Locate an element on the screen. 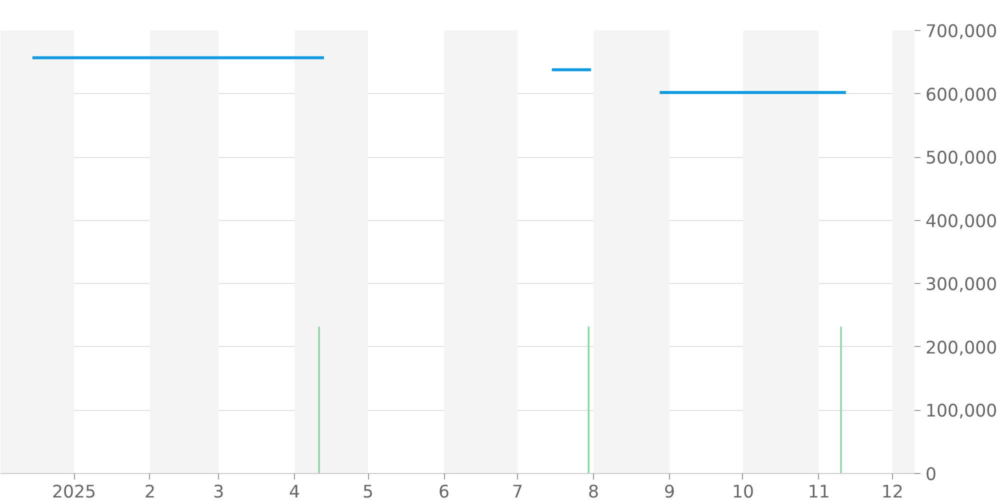  y-tick-label: 400,000 is located at coordinates (962, 222).